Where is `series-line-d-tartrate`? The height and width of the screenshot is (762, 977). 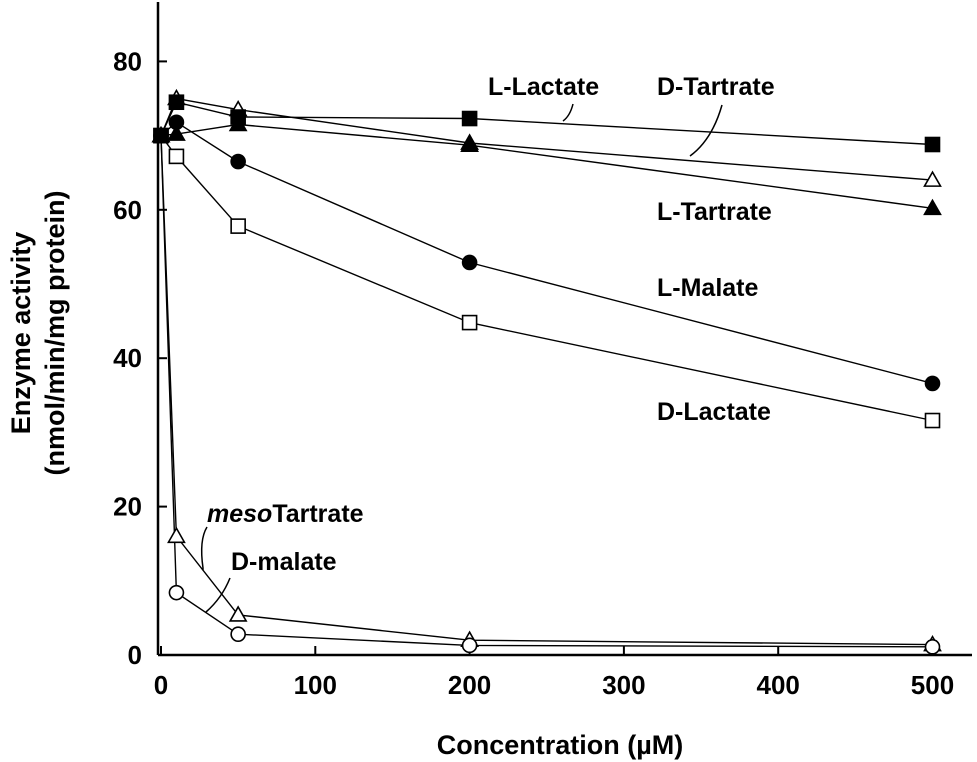
series-line-d-tartrate is located at coordinates (546, 139).